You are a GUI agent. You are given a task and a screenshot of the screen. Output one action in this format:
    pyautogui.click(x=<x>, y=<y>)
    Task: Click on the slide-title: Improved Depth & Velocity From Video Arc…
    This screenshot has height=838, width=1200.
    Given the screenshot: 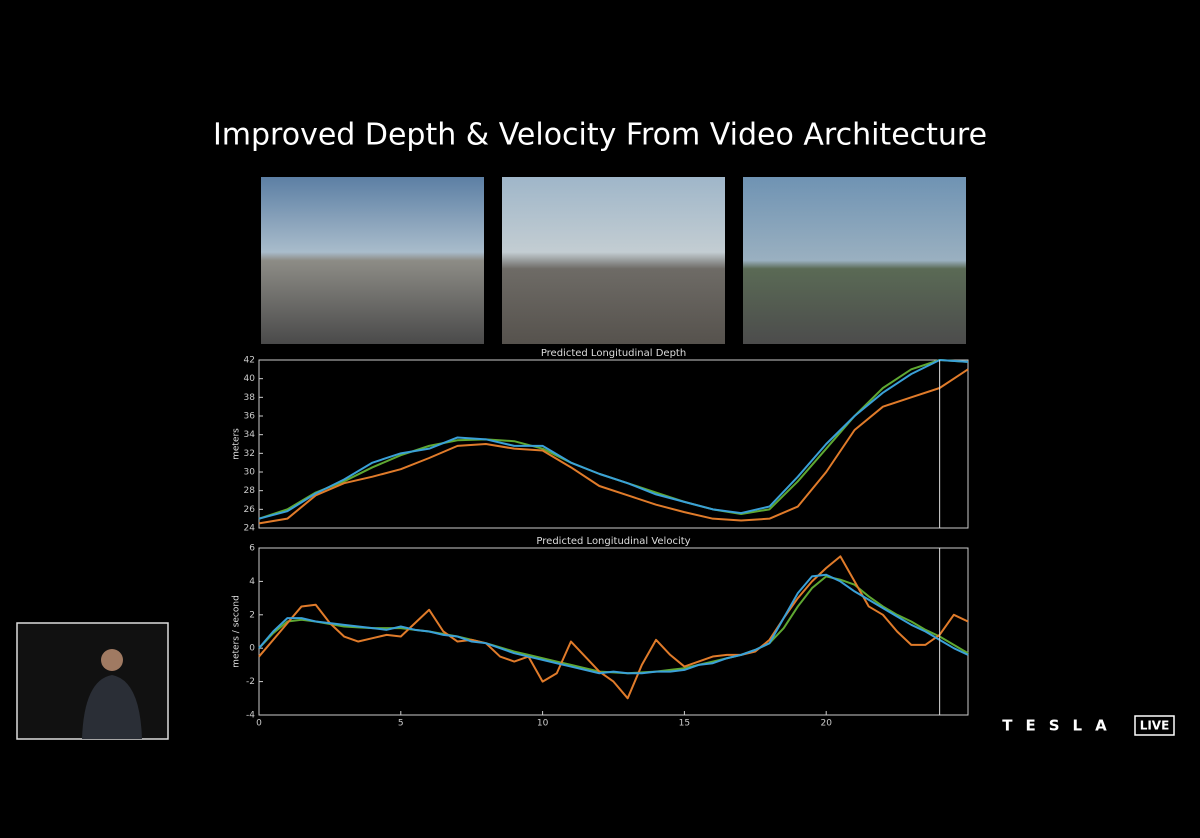 What is the action you would take?
    pyautogui.click(x=600, y=135)
    